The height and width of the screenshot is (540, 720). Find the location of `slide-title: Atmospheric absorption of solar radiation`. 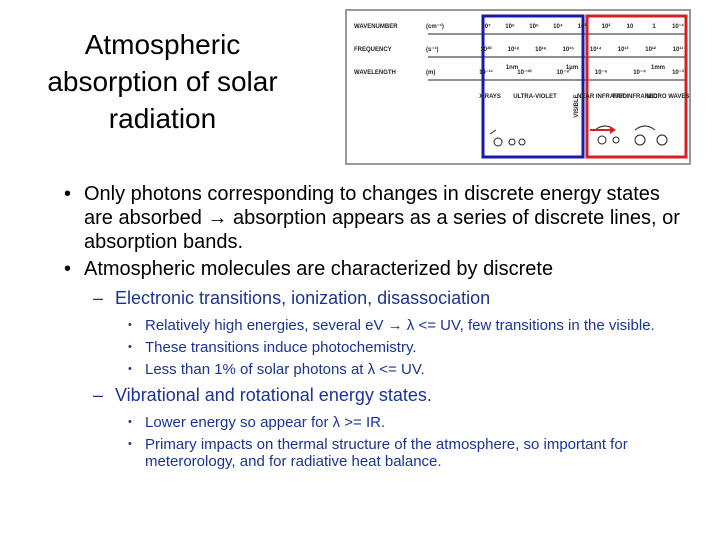

slide-title: Atmospheric absorption of solar radiation is located at coordinates (162, 81).